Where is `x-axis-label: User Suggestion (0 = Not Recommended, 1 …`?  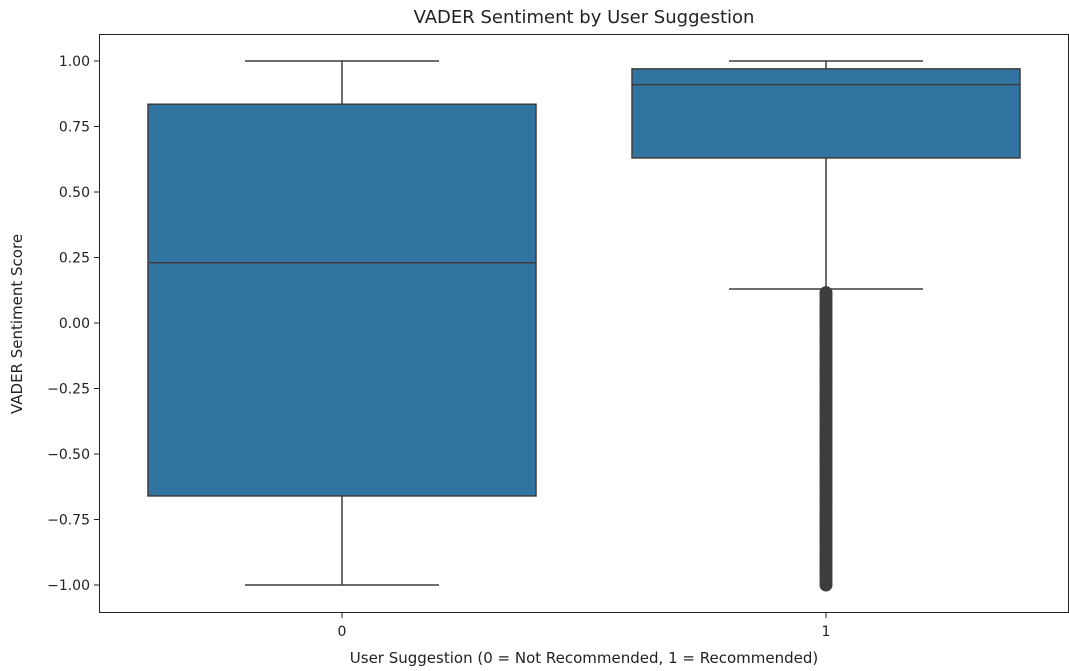 x-axis-label: User Suggestion (0 = Not Recommended, 1 … is located at coordinates (584, 658).